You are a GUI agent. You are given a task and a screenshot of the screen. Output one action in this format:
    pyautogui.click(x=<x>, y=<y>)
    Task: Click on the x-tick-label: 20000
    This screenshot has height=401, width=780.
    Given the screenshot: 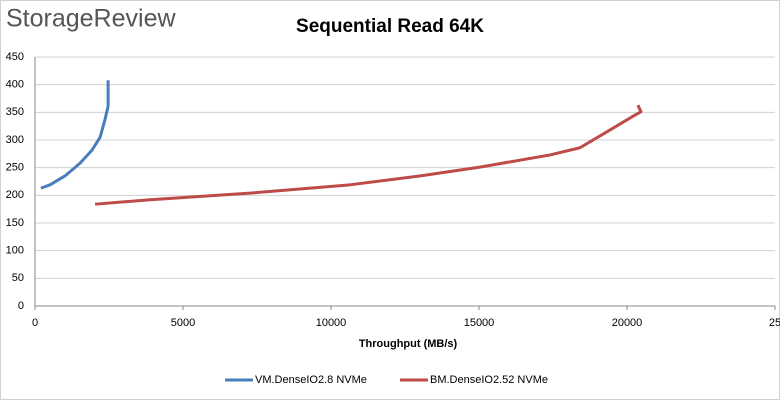 What is the action you would take?
    pyautogui.click(x=627, y=323)
    